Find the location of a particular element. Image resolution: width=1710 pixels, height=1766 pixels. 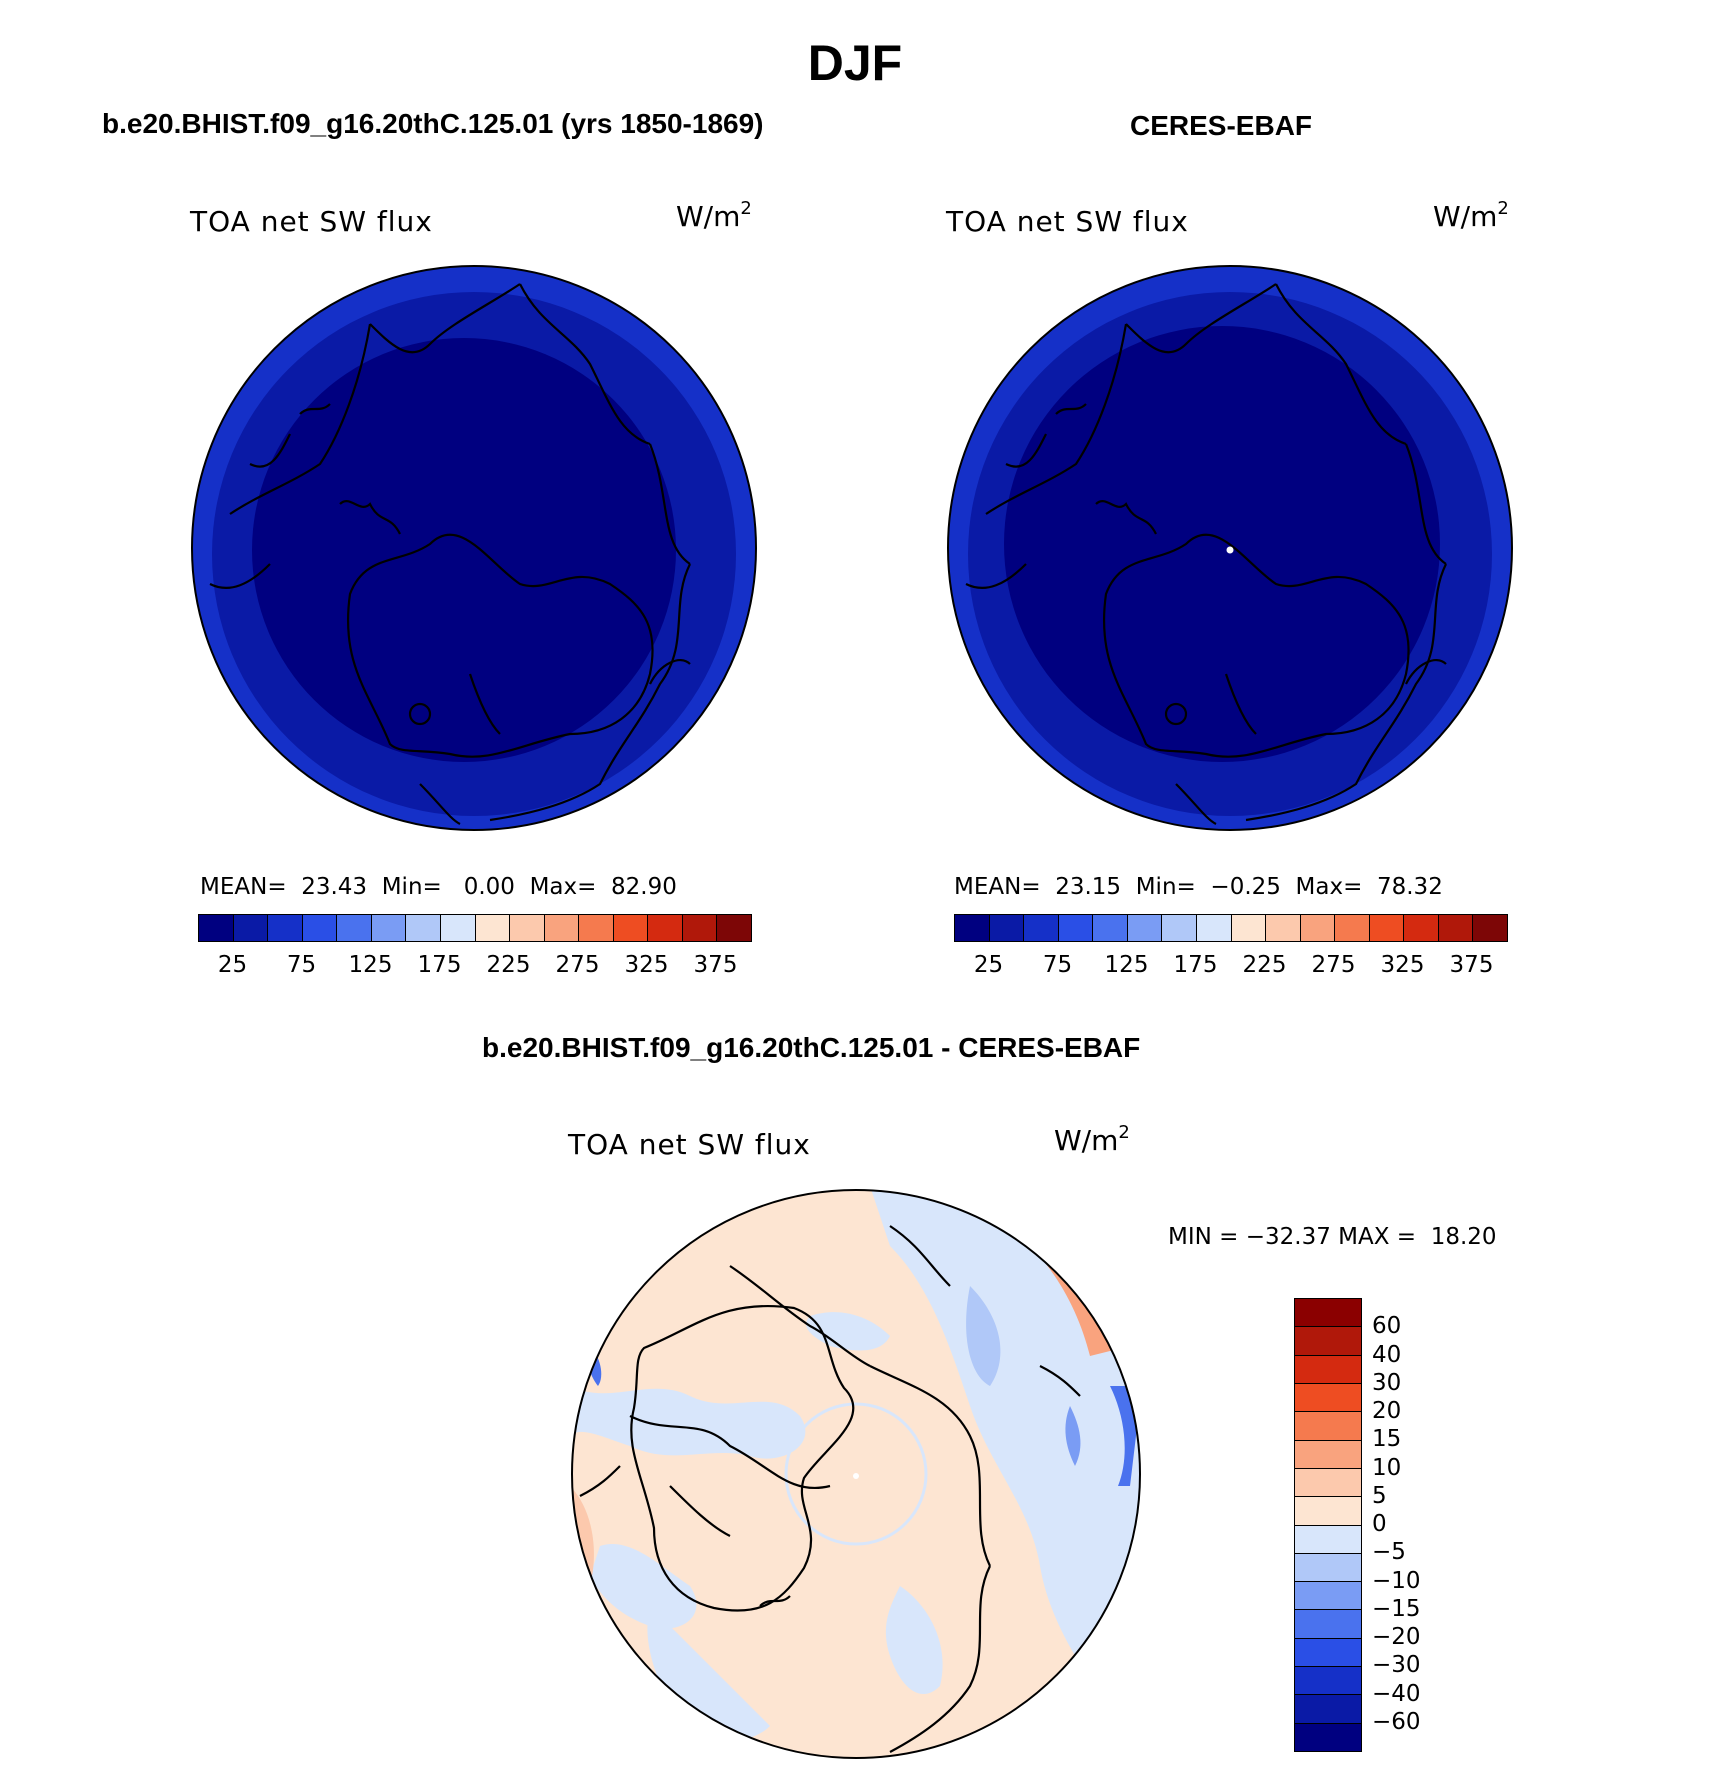

obs-units-label: W/m2 is located at coordinates (1471, 215).